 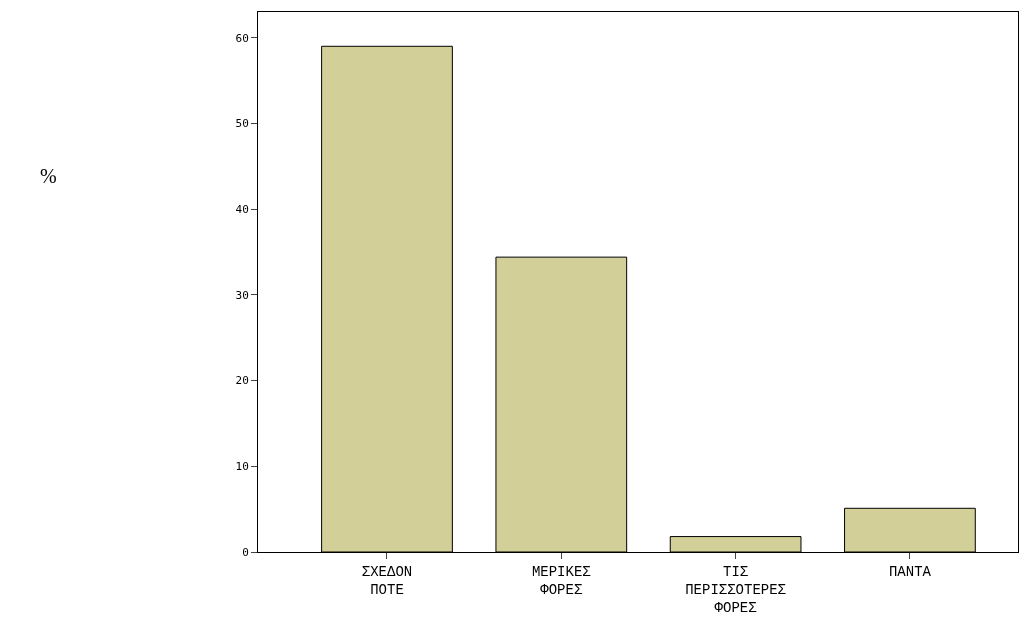 I want to click on x-tick-label: ΜΕΡΙΚΕΣ ΦΟΡΕΣ, so click(x=561, y=580).